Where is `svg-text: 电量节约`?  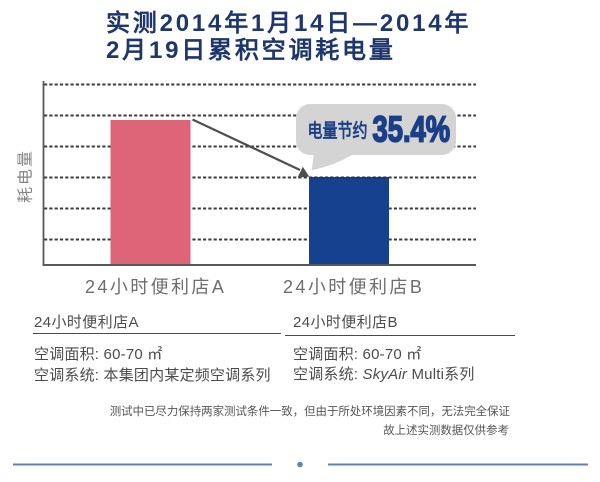 svg-text: 电量节约 is located at coordinates (338, 130).